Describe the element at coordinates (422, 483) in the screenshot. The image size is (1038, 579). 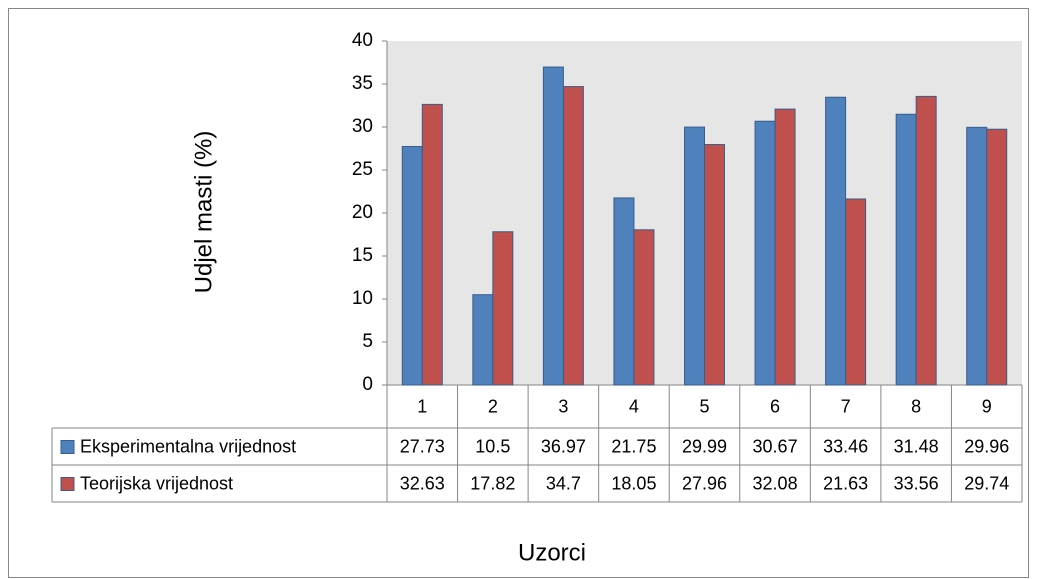
I see `table-value: 32.63` at that location.